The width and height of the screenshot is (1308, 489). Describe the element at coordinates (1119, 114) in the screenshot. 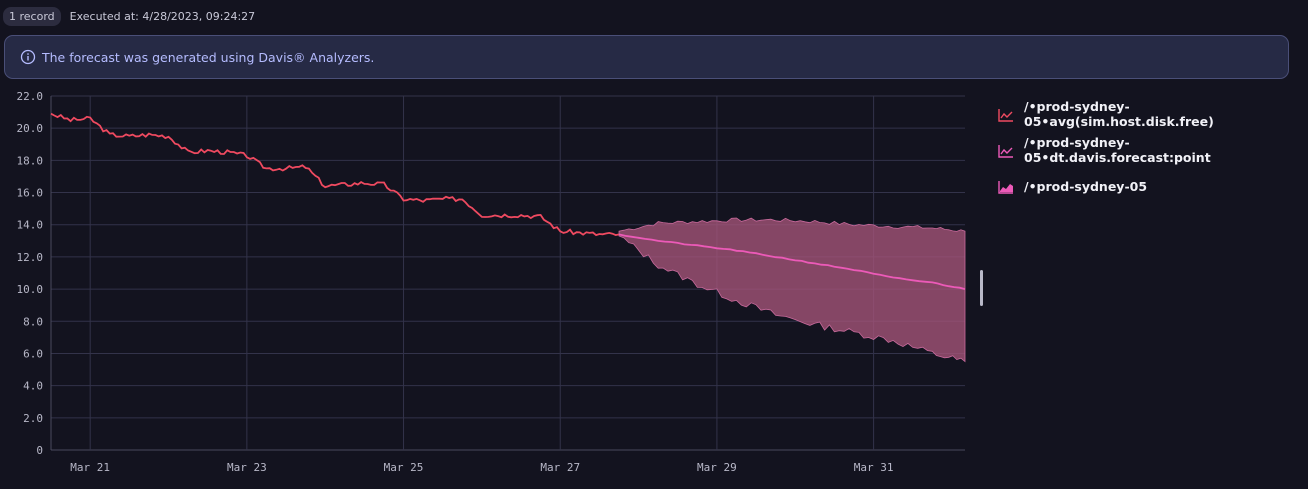

I see `legend-label: /•prod-sydney-05•avg(sim.host.disk.free)` at that location.